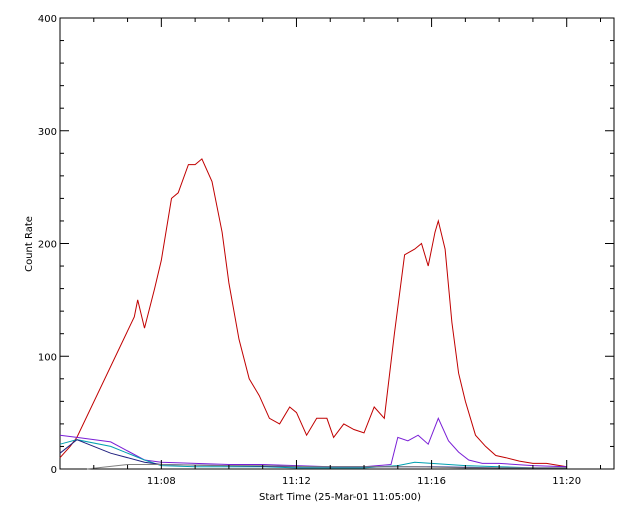  I want to click on x-tick-label: 11:12, so click(296, 481).